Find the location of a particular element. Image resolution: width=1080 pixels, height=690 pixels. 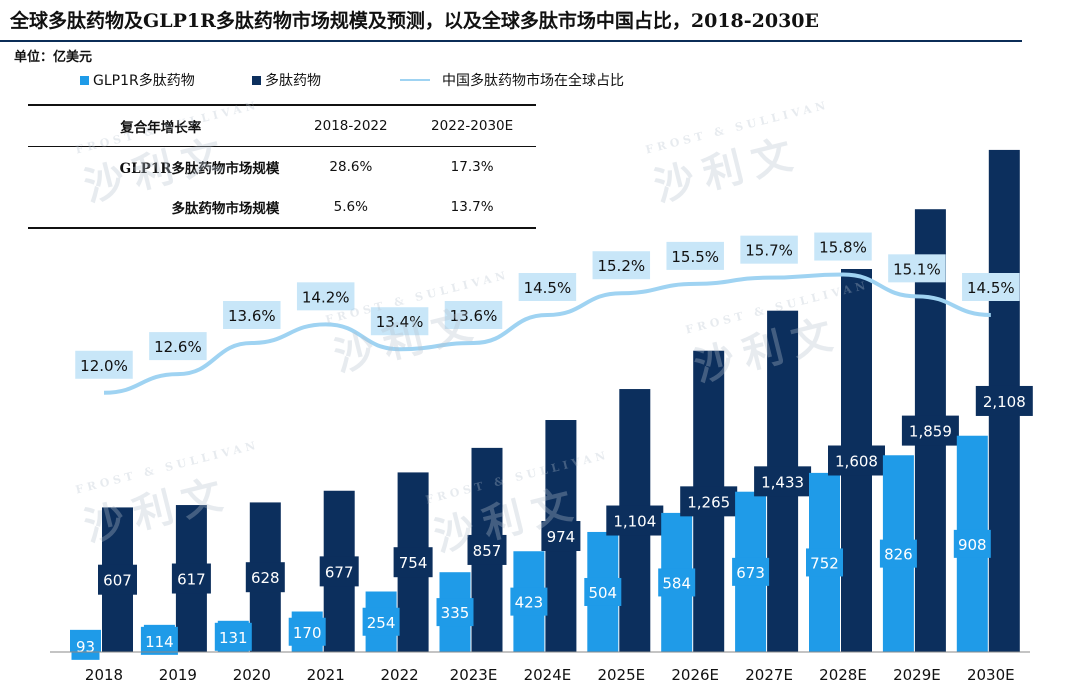

cagr-cell: 5.6% is located at coordinates (351, 208).